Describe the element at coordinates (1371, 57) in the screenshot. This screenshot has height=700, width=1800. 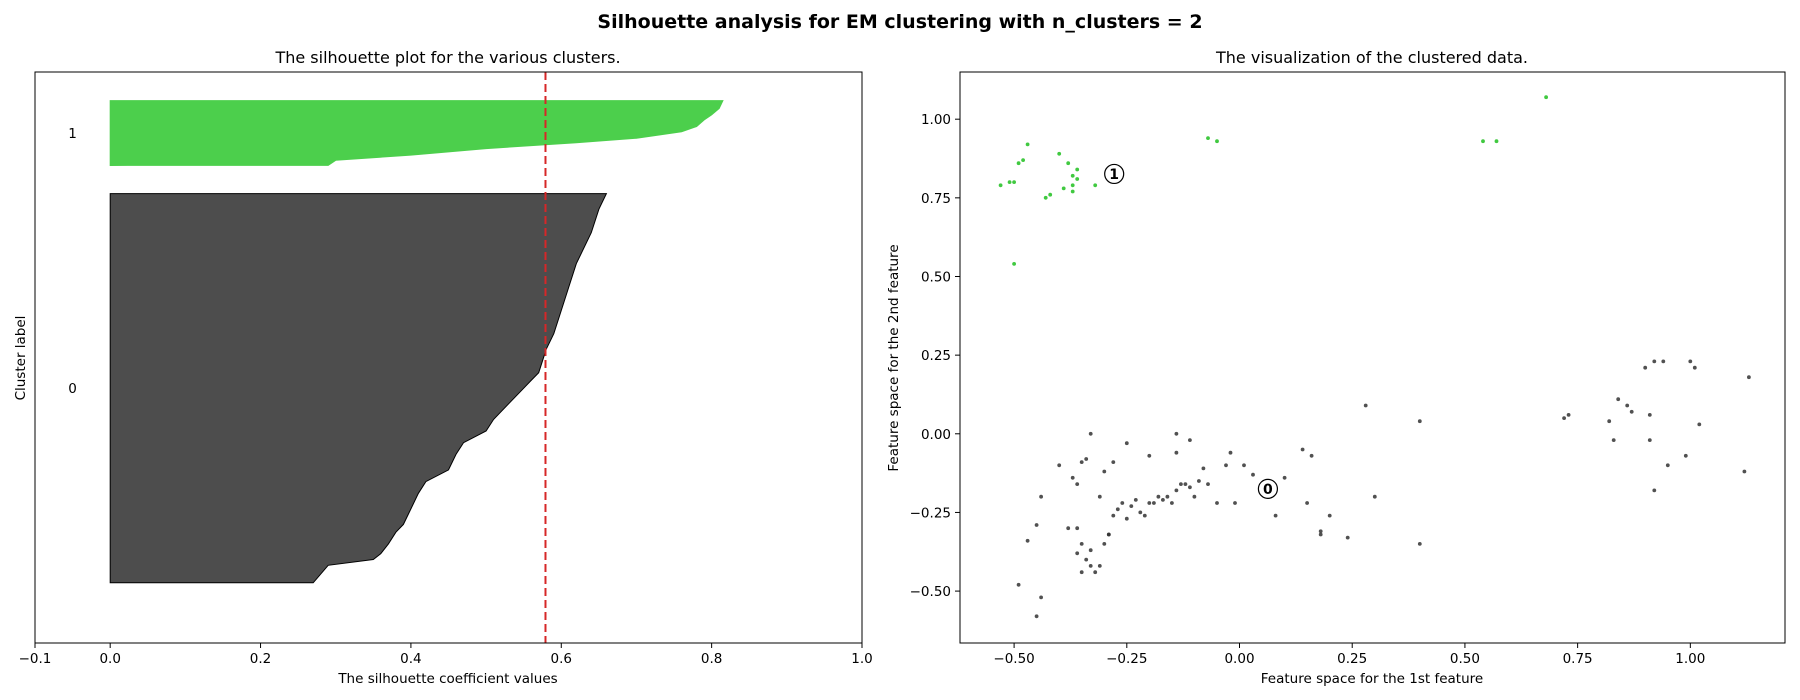
I see `scatter-plot-title: The visualization of the clustered data.` at that location.